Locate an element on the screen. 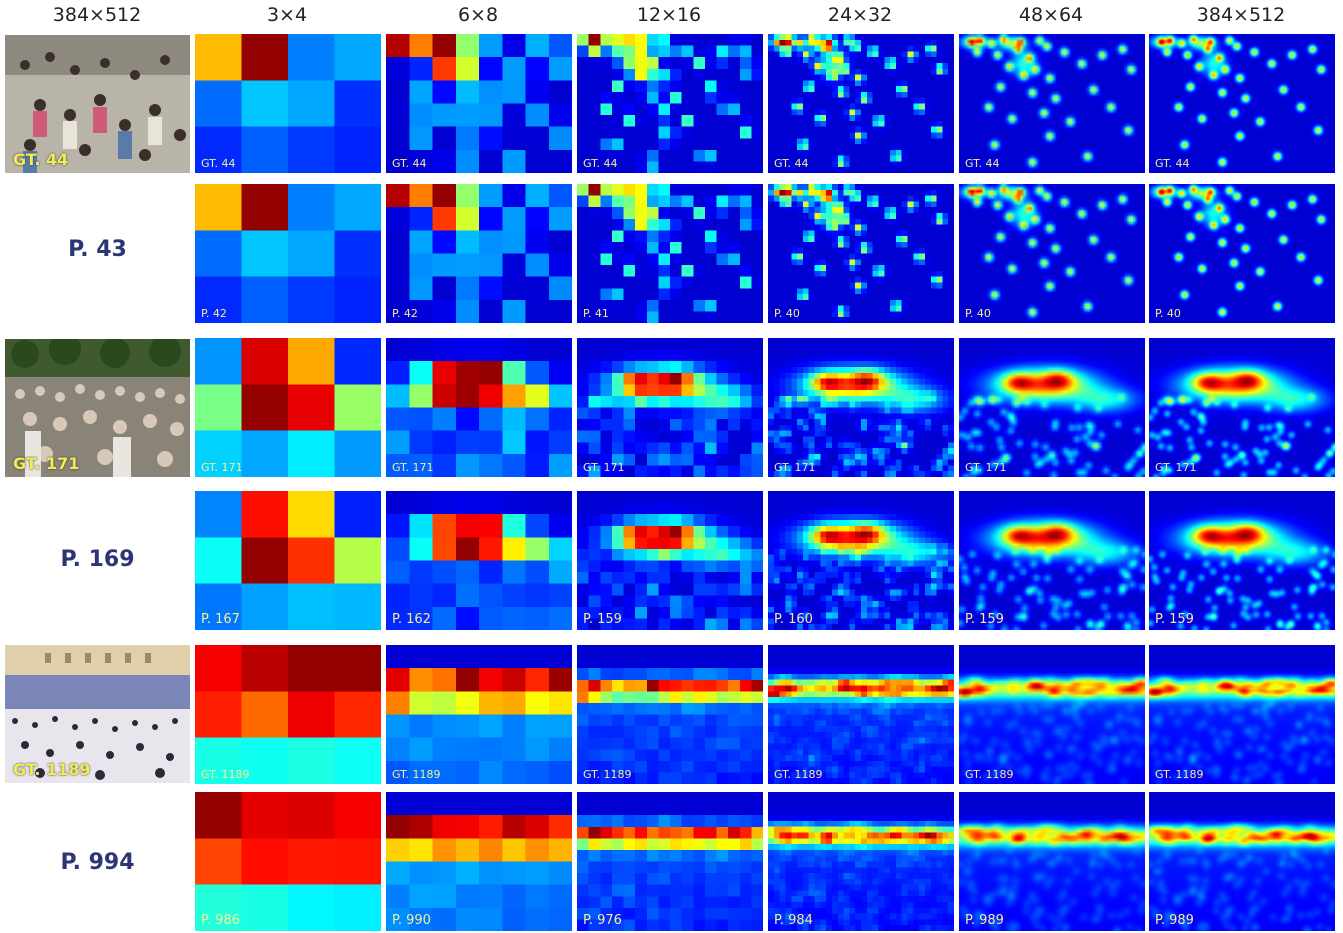 The image size is (1343, 933). density-map: P. 160 is located at coordinates (861, 560).